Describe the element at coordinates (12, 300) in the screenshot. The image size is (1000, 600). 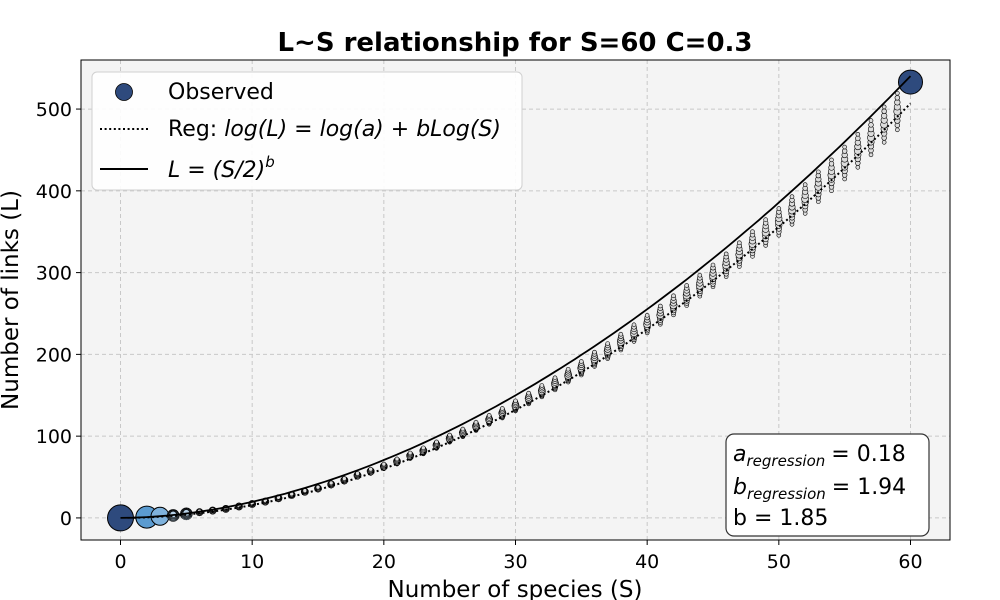
I see `y-axis-label: Number of links (L)` at that location.